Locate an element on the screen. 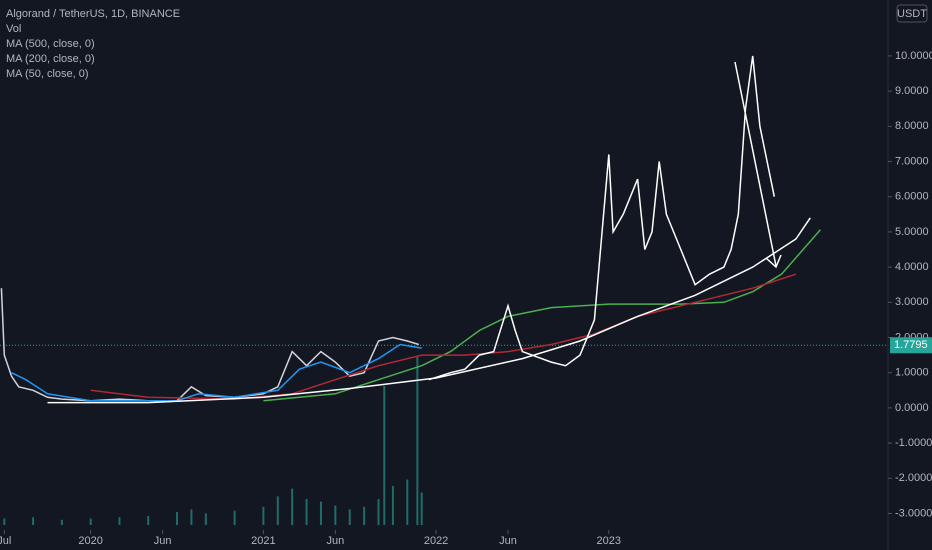  last-price-label: 1.7795 is located at coordinates (911, 345).